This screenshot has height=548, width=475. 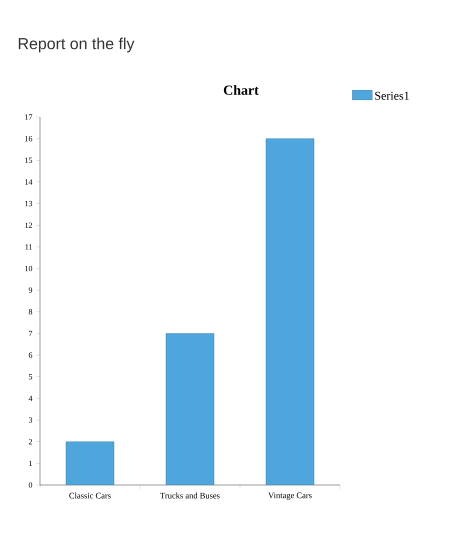 What do you see at coordinates (290, 496) in the screenshot?
I see `x-tick-label: Vintage Cars` at bounding box center [290, 496].